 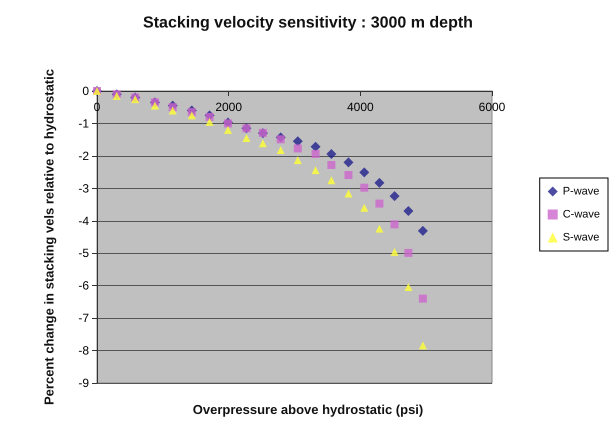 I want to click on y-tick-label: -7, so click(x=84, y=318).